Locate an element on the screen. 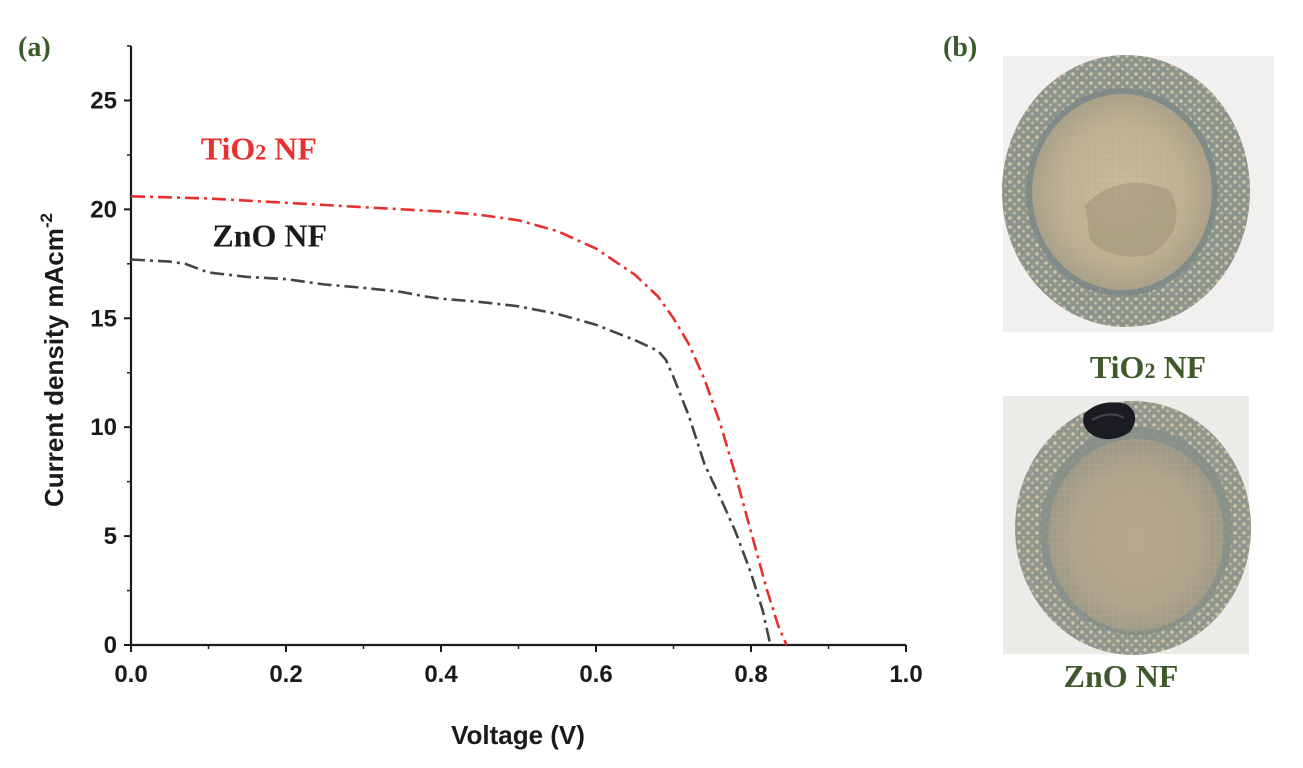 This screenshot has width=1303, height=768. y-tick-label: 10 is located at coordinates (103, 427).